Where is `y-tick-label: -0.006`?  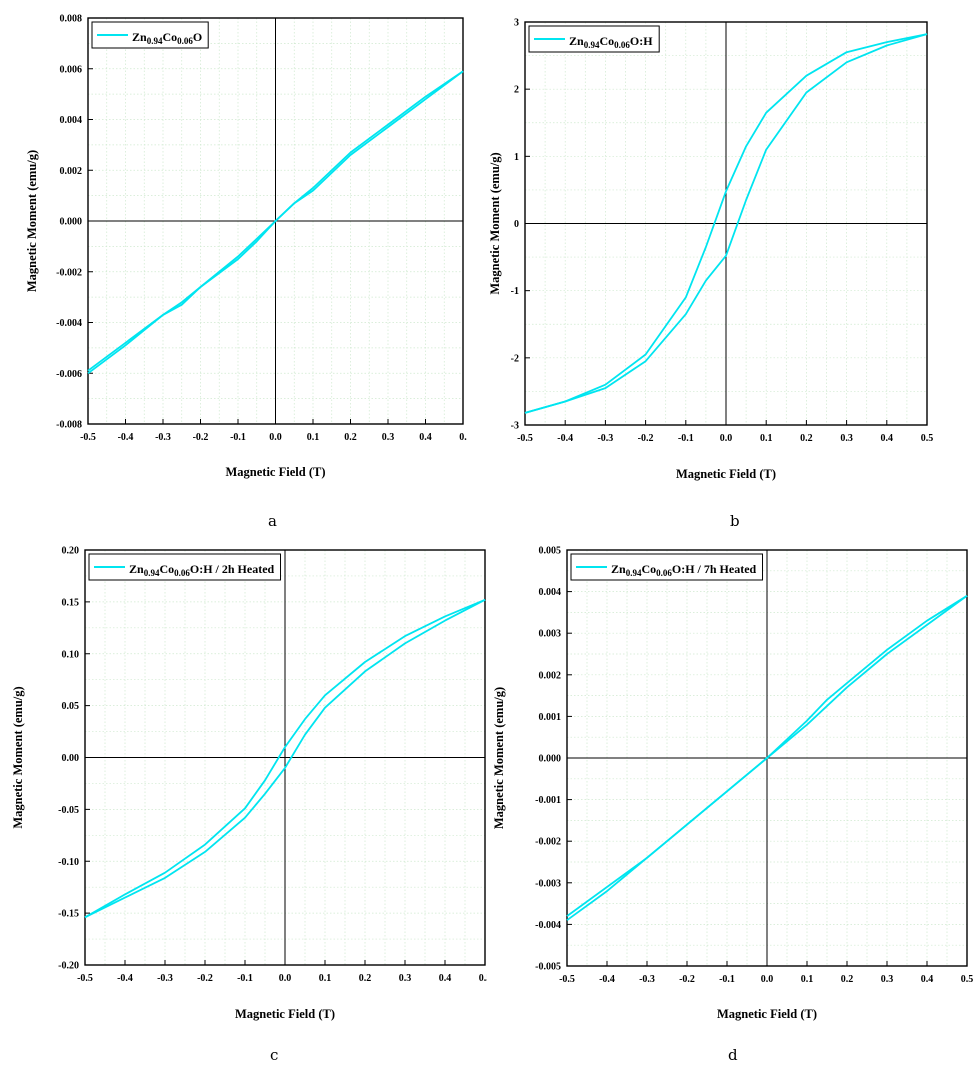 y-tick-label: -0.006 is located at coordinates (69, 374).